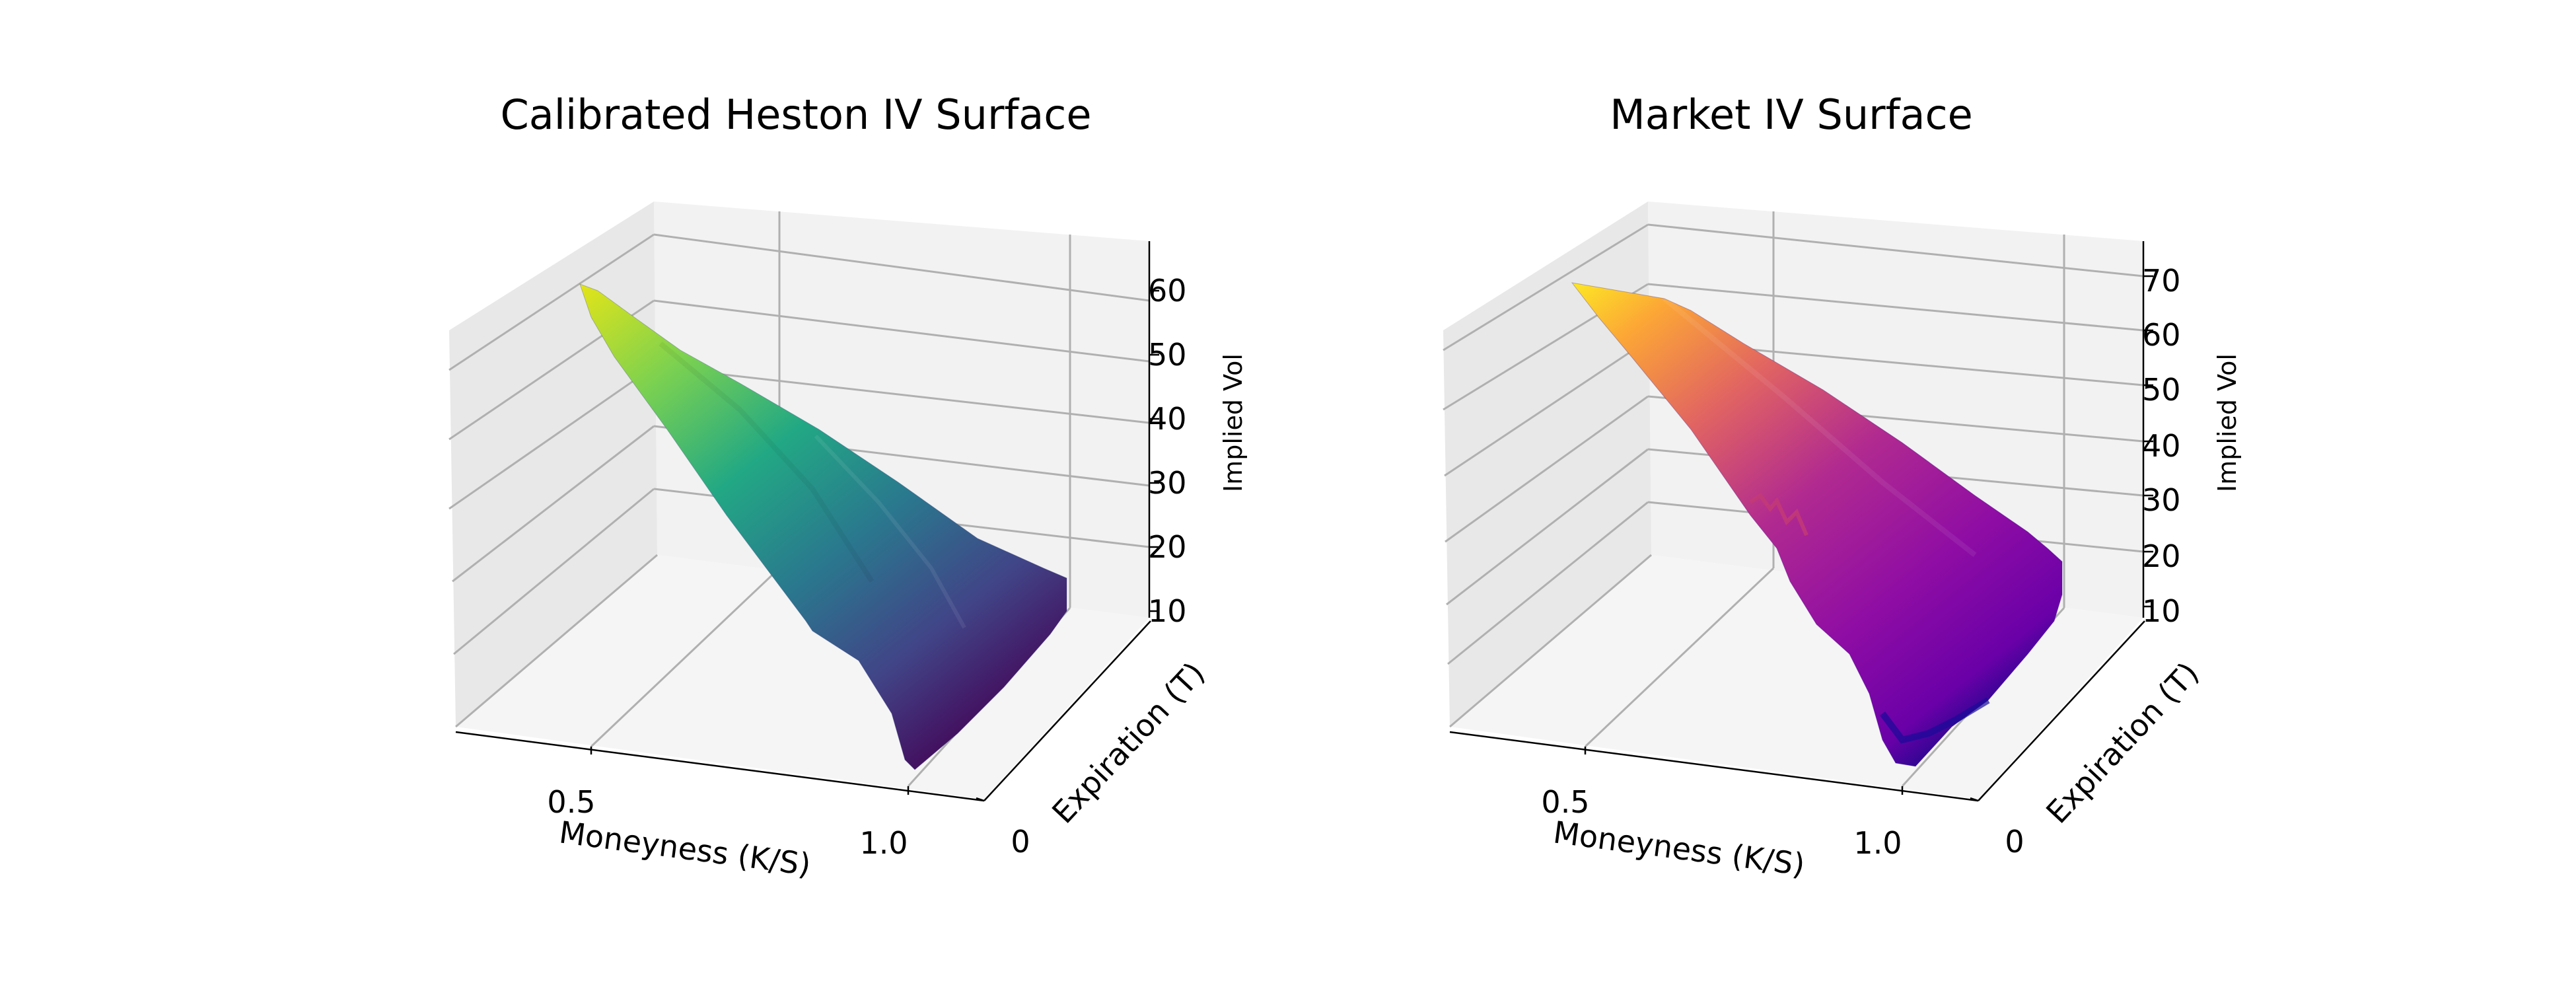 The height and width of the screenshot is (991, 2576). Describe the element at coordinates (1168, 451) in the screenshot. I see `z-ticks: 10 20 30 40 50 60` at that location.